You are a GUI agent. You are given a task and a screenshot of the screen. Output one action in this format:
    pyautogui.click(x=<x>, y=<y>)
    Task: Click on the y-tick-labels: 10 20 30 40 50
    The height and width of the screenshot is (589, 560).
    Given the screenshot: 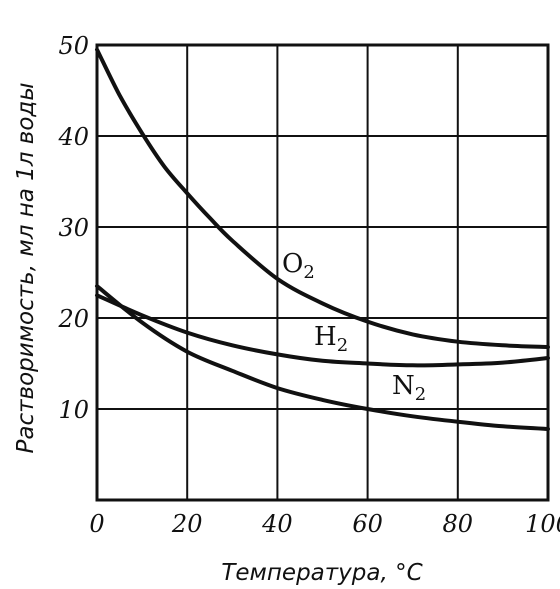 What is the action you would take?
    pyautogui.click(x=73, y=228)
    